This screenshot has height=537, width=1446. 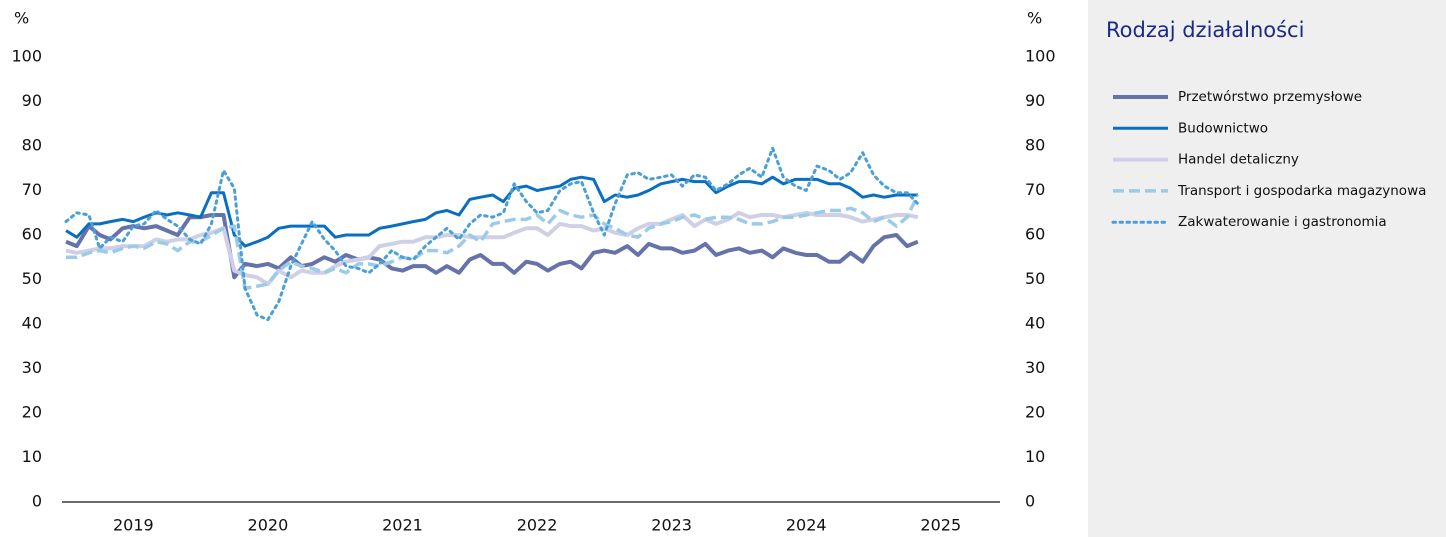 What do you see at coordinates (1035, 323) in the screenshot?
I see `y2-tick-label: 40` at bounding box center [1035, 323].